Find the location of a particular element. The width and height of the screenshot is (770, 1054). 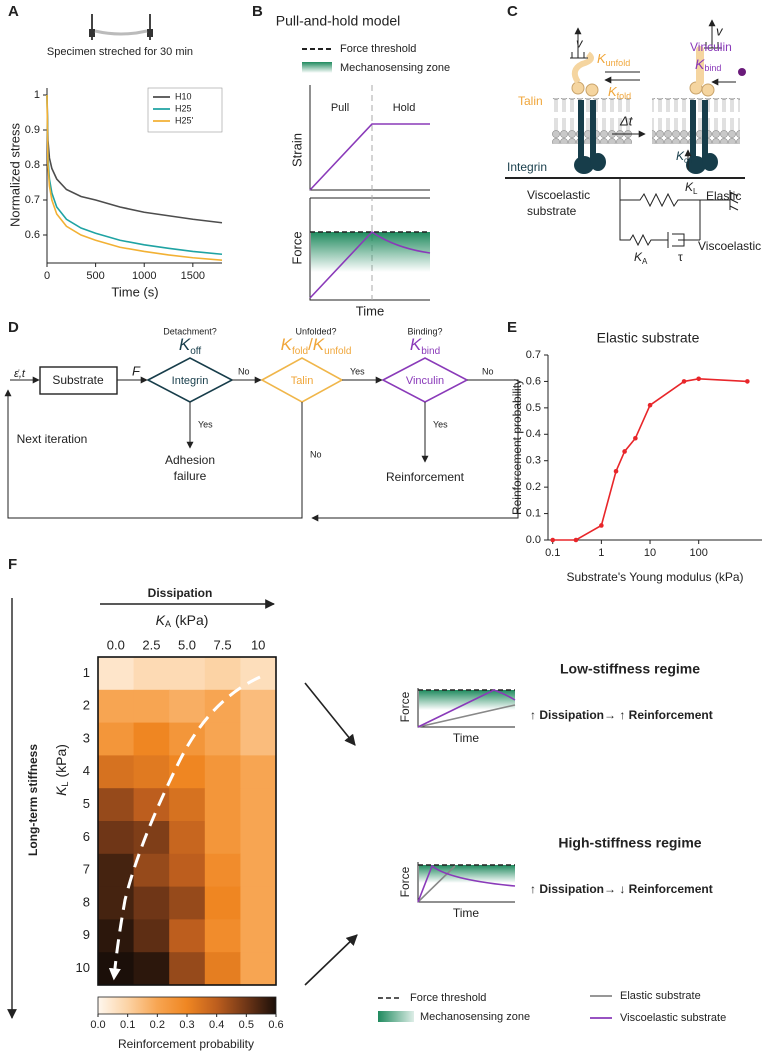

heatmap-border is located at coordinates (187, 821).